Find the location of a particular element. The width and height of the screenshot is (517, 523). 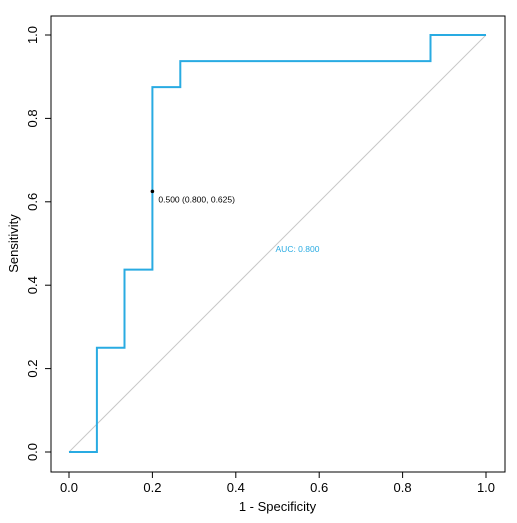

x-tick-label: 0.8 is located at coordinates (403, 487).